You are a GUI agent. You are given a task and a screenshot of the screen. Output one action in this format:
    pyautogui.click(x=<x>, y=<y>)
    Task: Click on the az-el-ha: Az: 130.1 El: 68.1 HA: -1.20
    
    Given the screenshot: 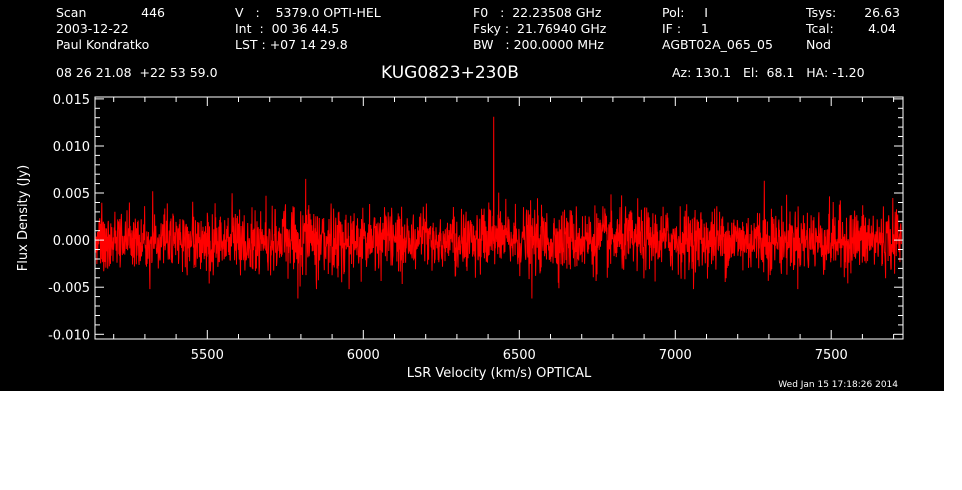 What is the action you would take?
    pyautogui.click(x=768, y=72)
    